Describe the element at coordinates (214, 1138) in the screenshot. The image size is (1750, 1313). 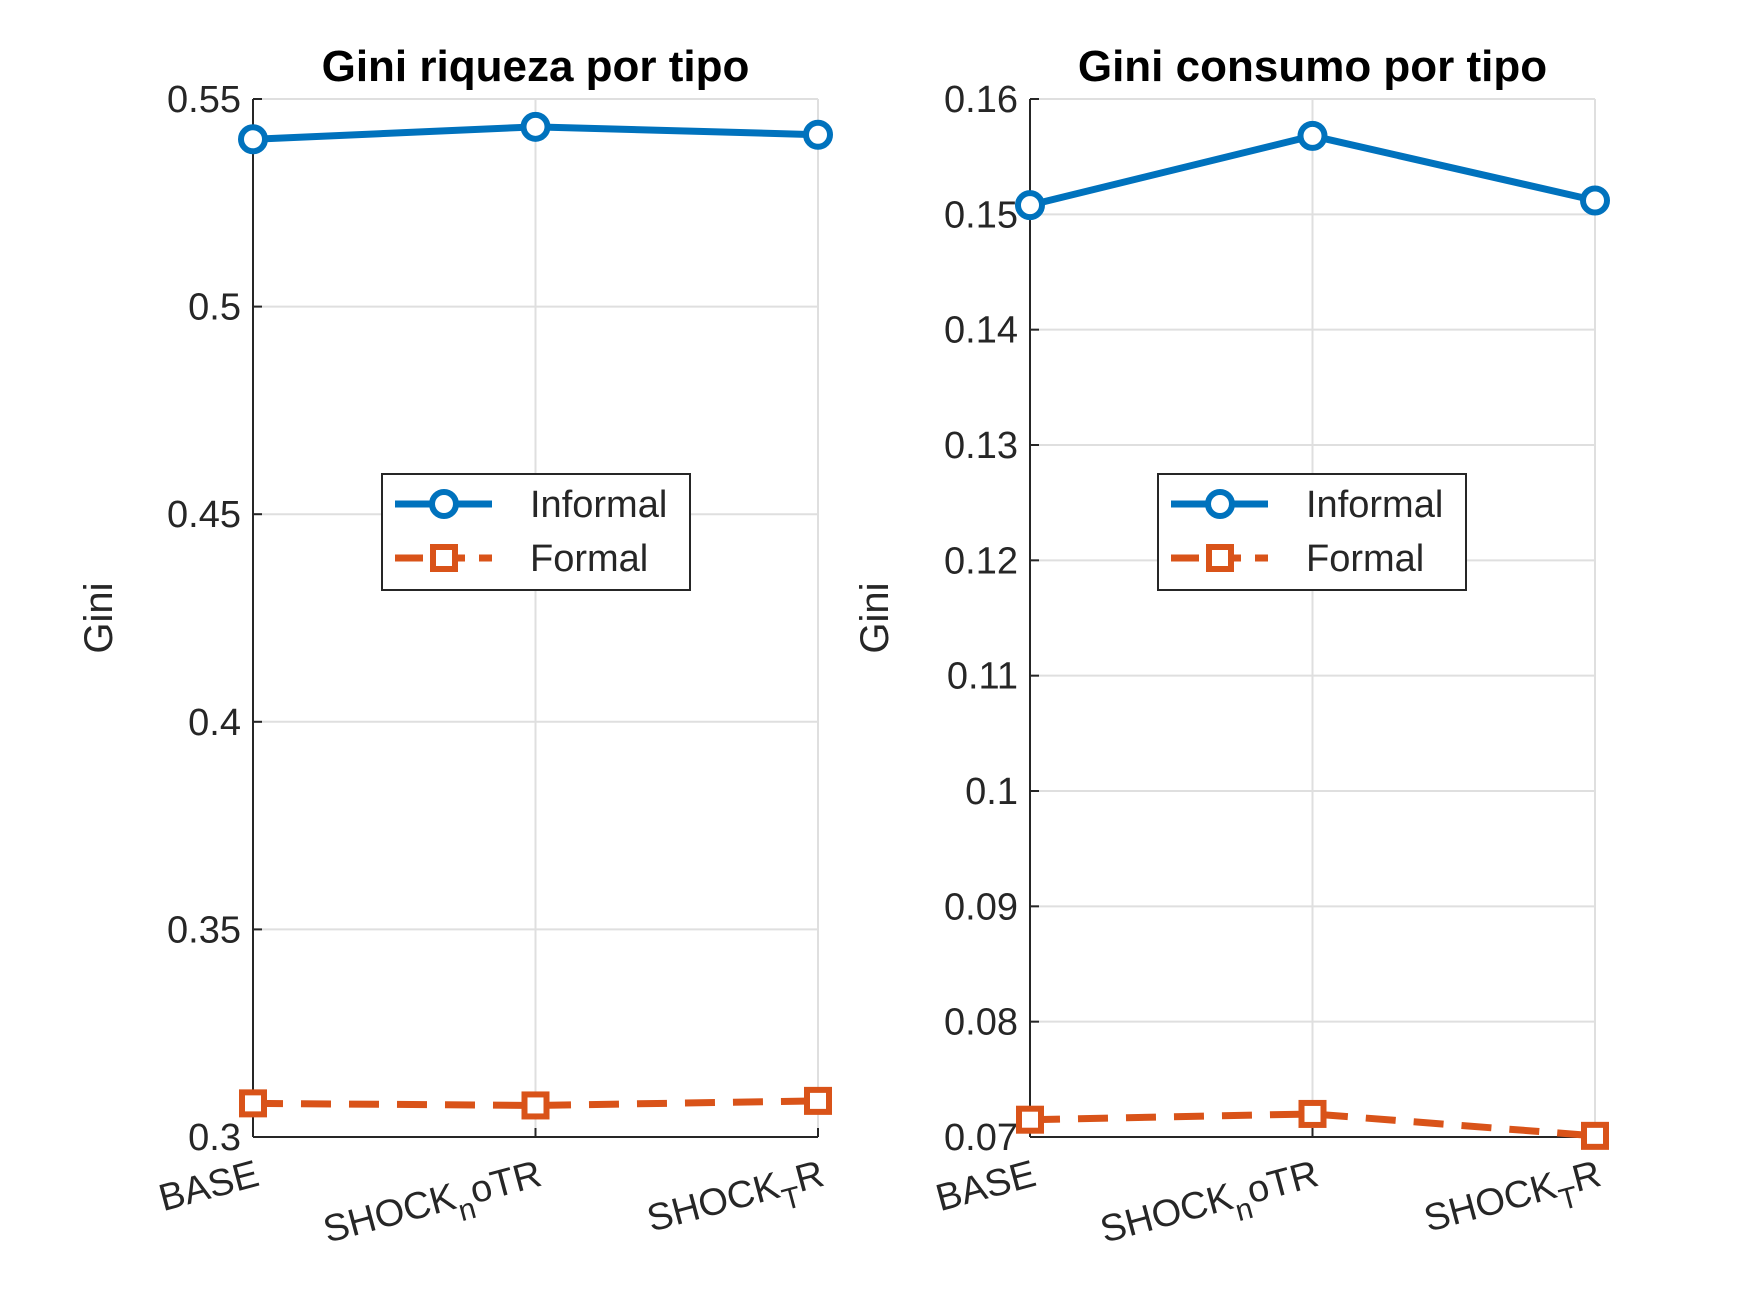
I see `y-tick-label: 0.3` at that location.